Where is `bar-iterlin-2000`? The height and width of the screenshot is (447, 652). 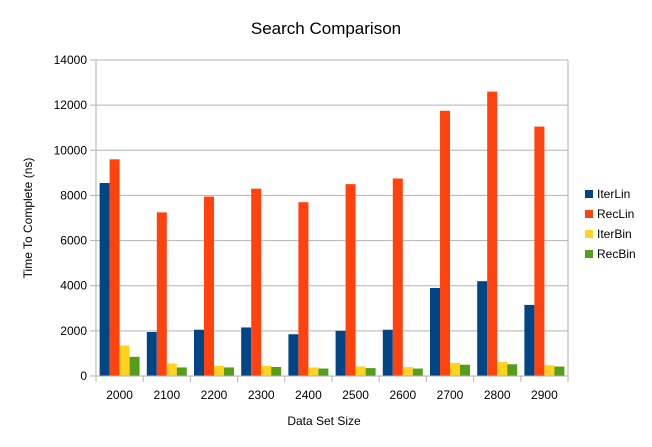 bar-iterlin-2000 is located at coordinates (104, 279).